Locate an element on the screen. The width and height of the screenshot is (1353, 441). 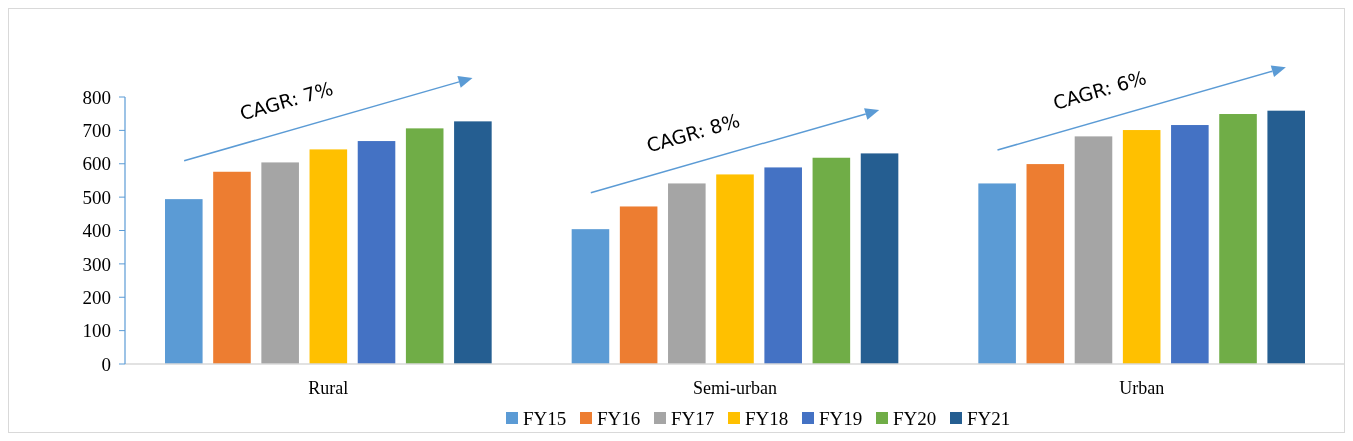
y-tick-label: 800 is located at coordinates (96, 97).